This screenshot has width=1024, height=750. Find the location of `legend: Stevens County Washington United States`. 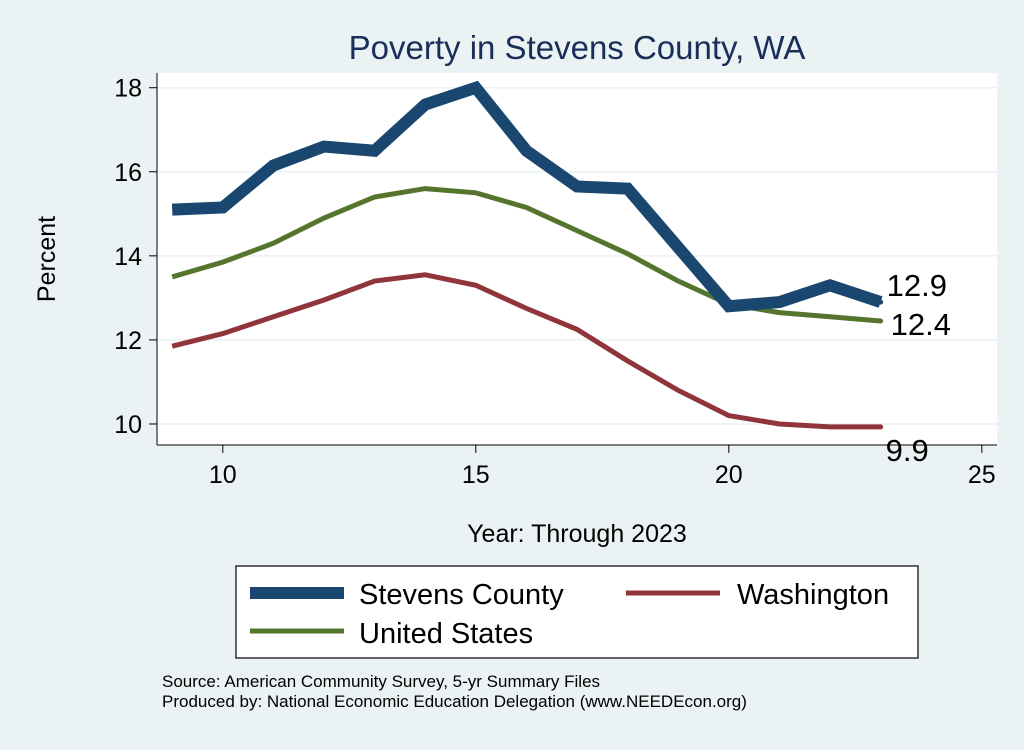

legend: Stevens County Washington United States is located at coordinates (577, 612).